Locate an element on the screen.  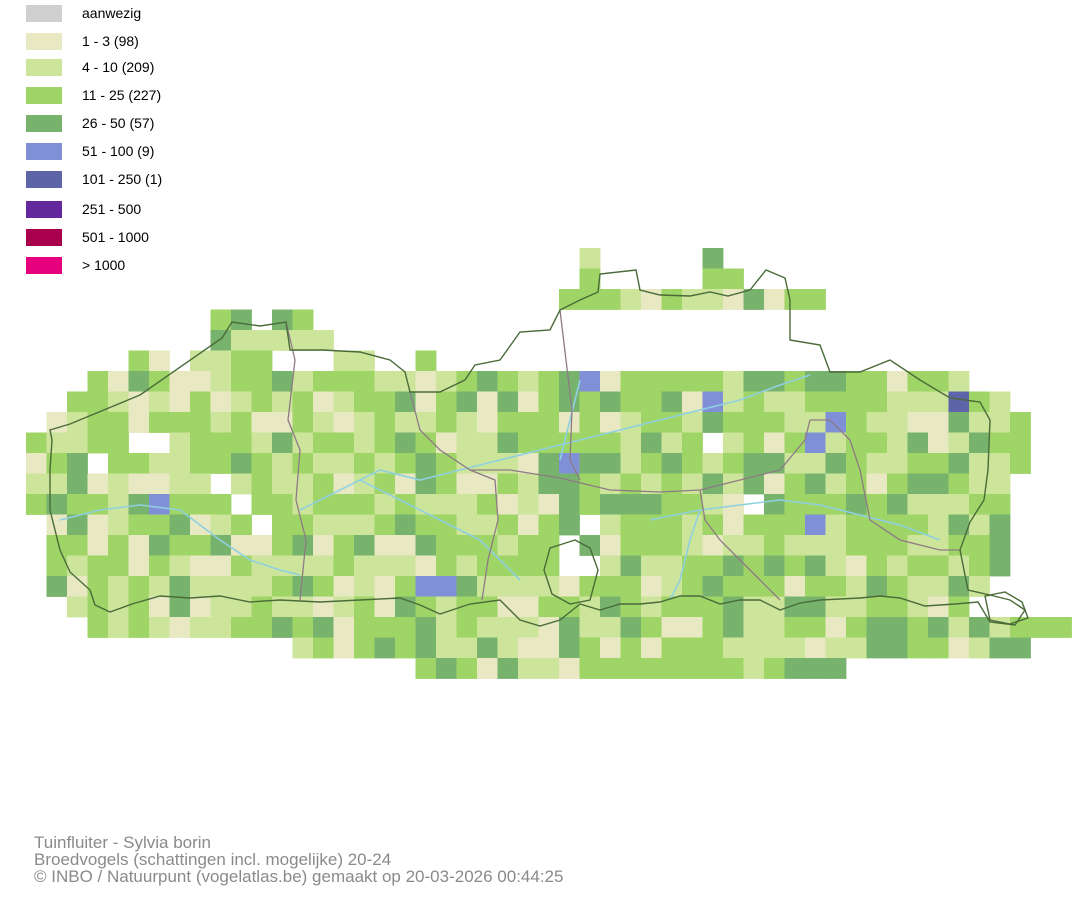
legend-label: 1 - 3 (98) is located at coordinates (110, 40).